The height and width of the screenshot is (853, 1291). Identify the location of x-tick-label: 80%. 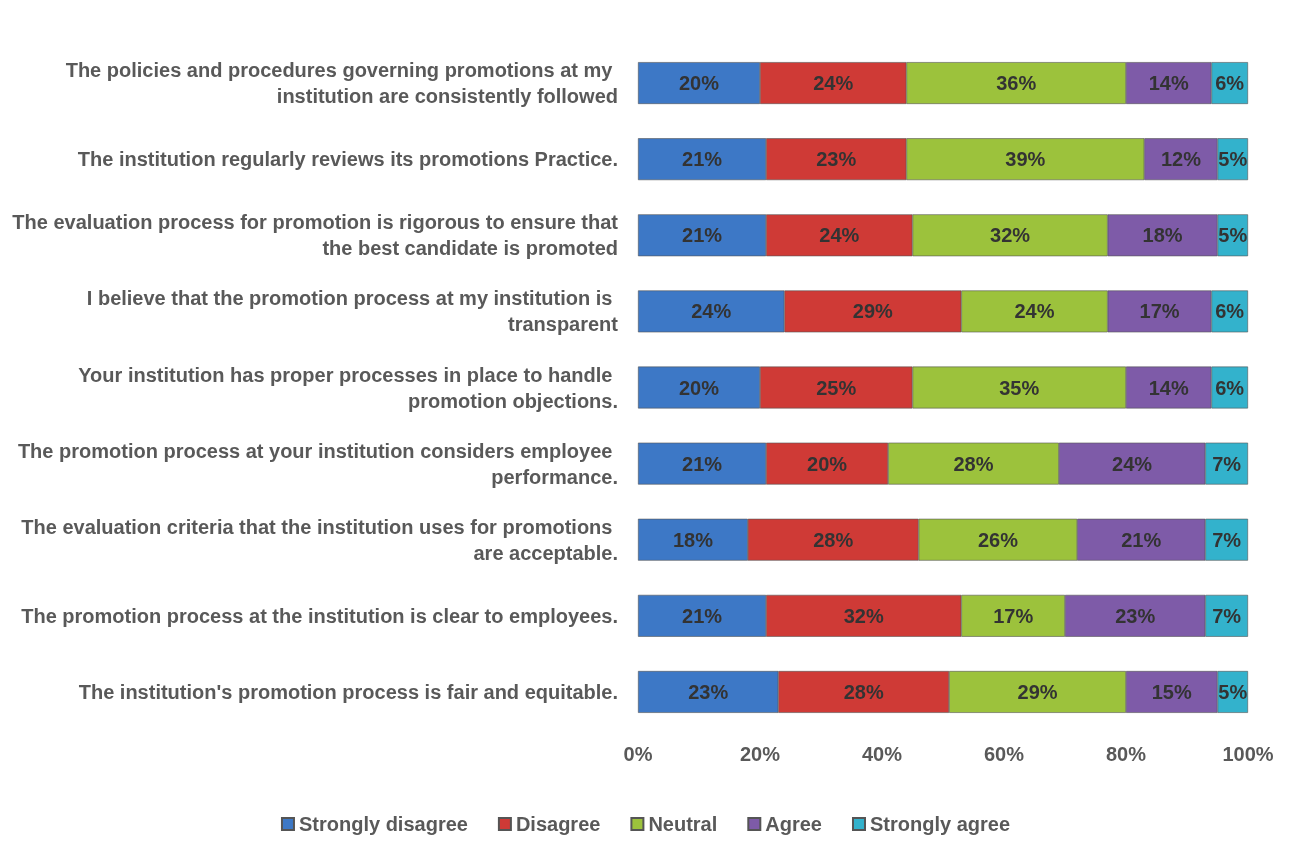
(1126, 754).